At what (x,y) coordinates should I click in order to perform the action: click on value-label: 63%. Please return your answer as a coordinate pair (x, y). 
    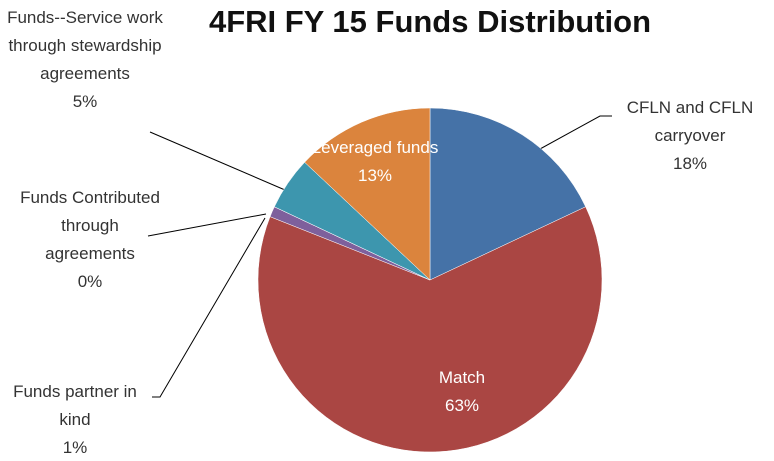
    Looking at the image, I should click on (462, 405).